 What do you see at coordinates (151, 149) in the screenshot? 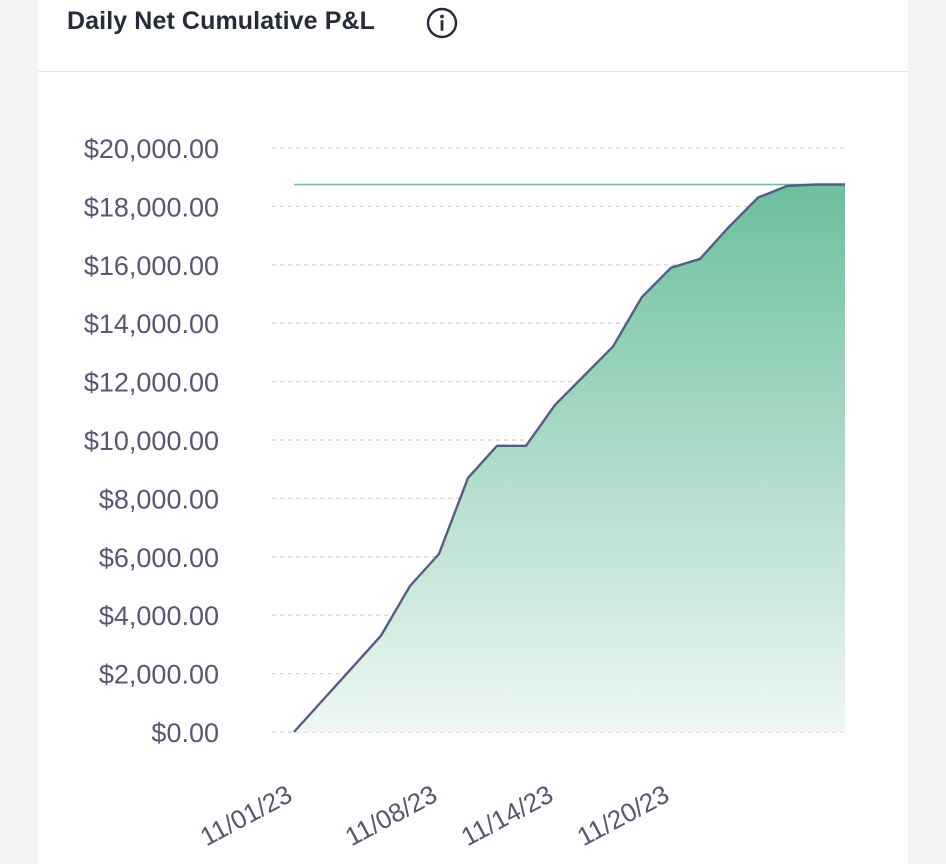
I see `y-tick-label: $20,000.00` at bounding box center [151, 149].